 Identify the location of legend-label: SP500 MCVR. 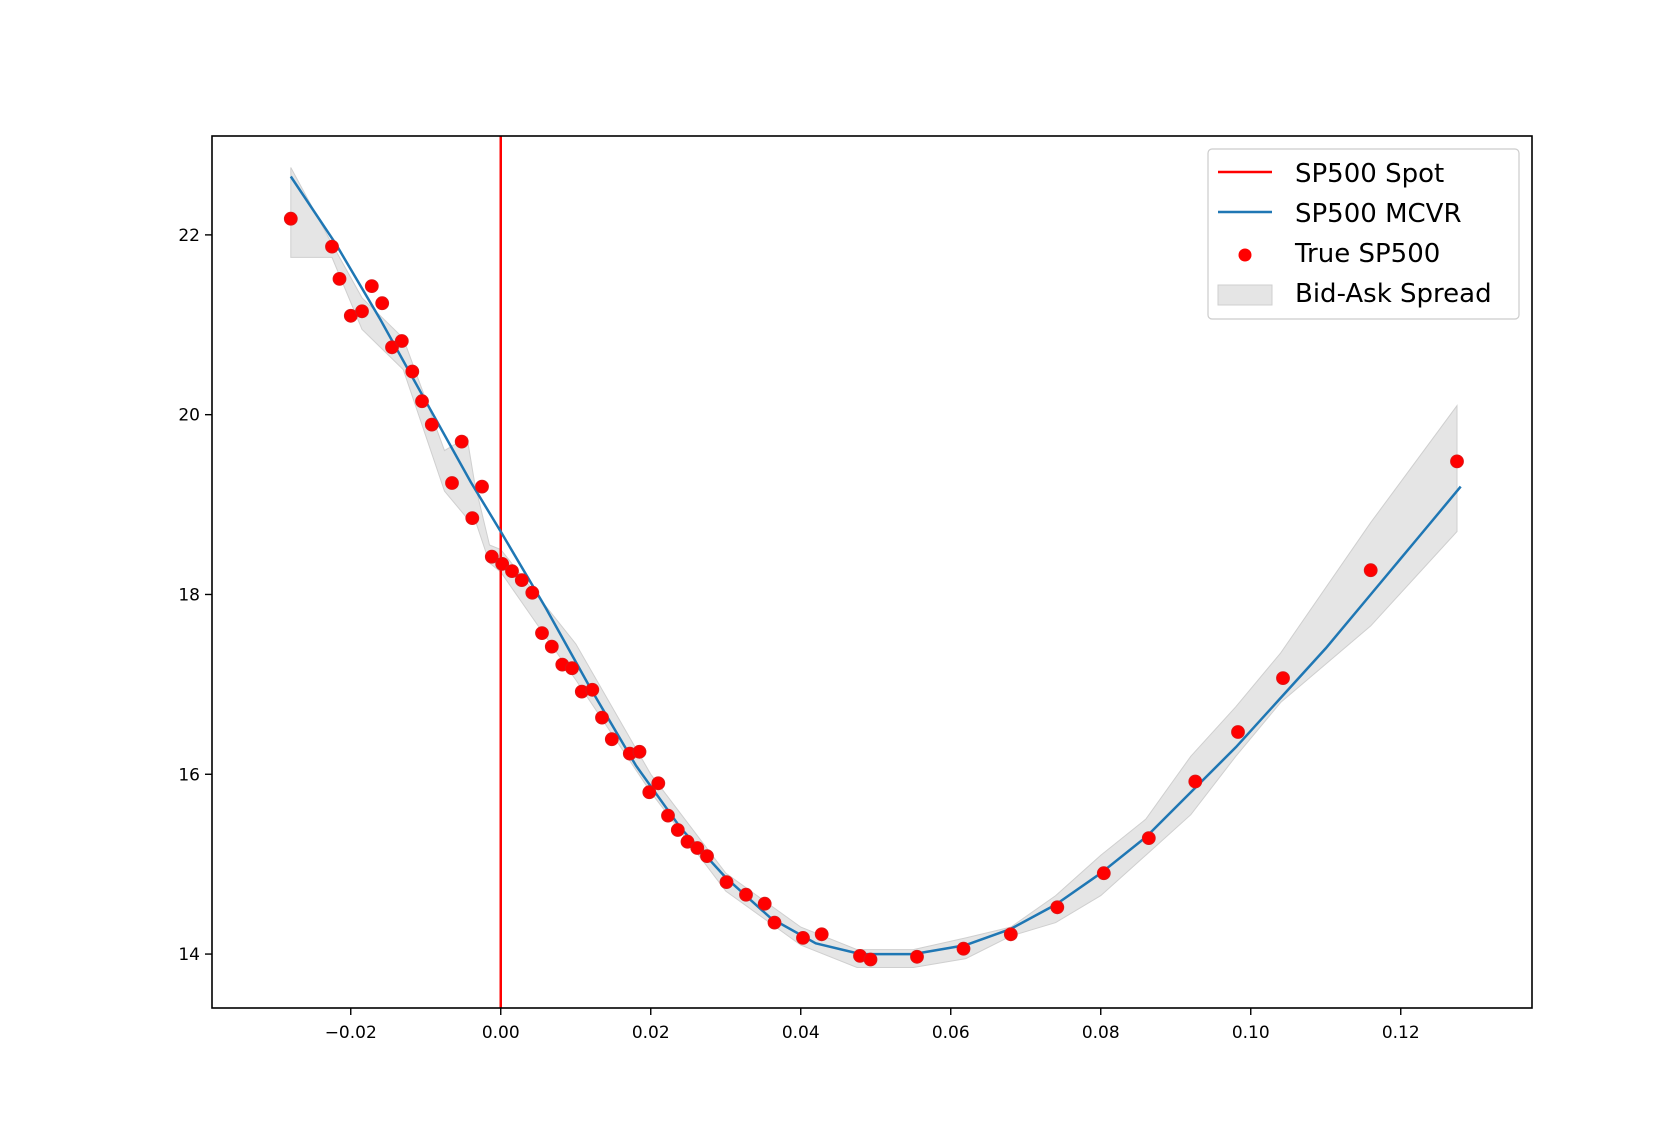
(1378, 214).